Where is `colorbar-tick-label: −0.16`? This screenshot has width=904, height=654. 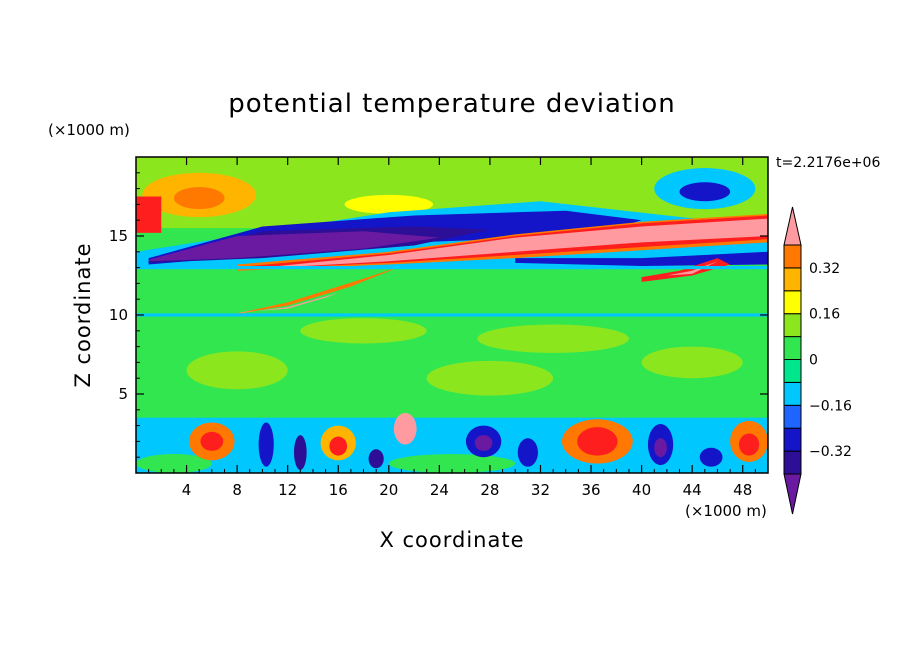
colorbar-tick-label: −0.16 is located at coordinates (830, 406).